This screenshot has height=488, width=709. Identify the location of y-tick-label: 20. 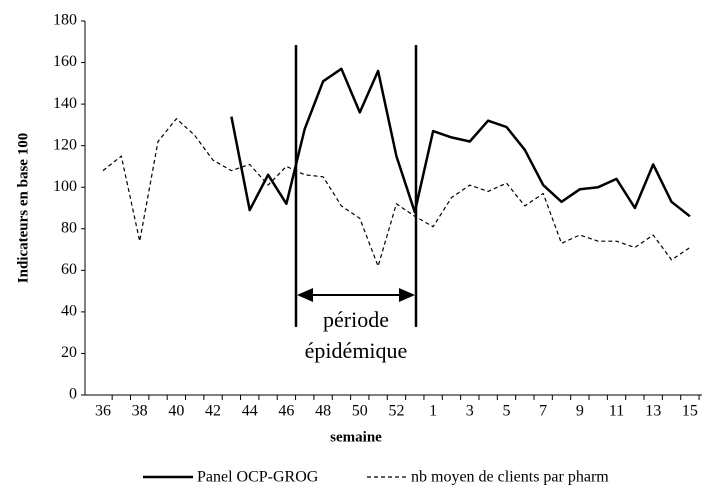
(69, 352).